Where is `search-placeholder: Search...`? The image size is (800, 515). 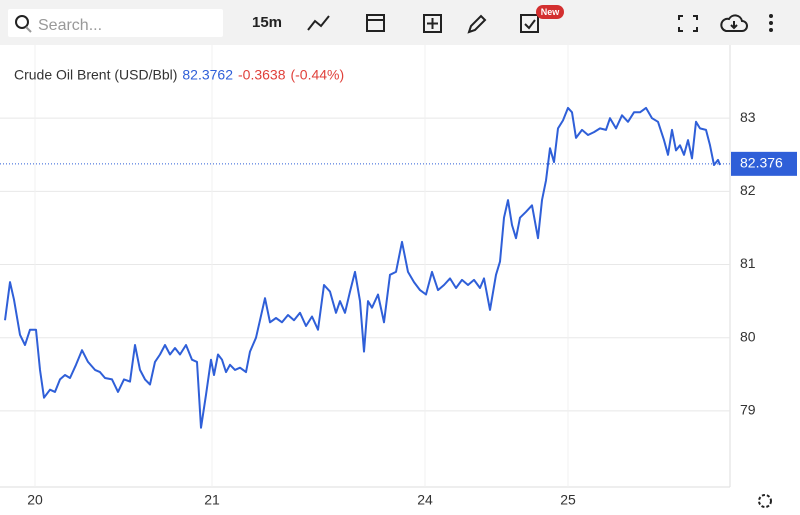
search-placeholder: Search... is located at coordinates (70, 25).